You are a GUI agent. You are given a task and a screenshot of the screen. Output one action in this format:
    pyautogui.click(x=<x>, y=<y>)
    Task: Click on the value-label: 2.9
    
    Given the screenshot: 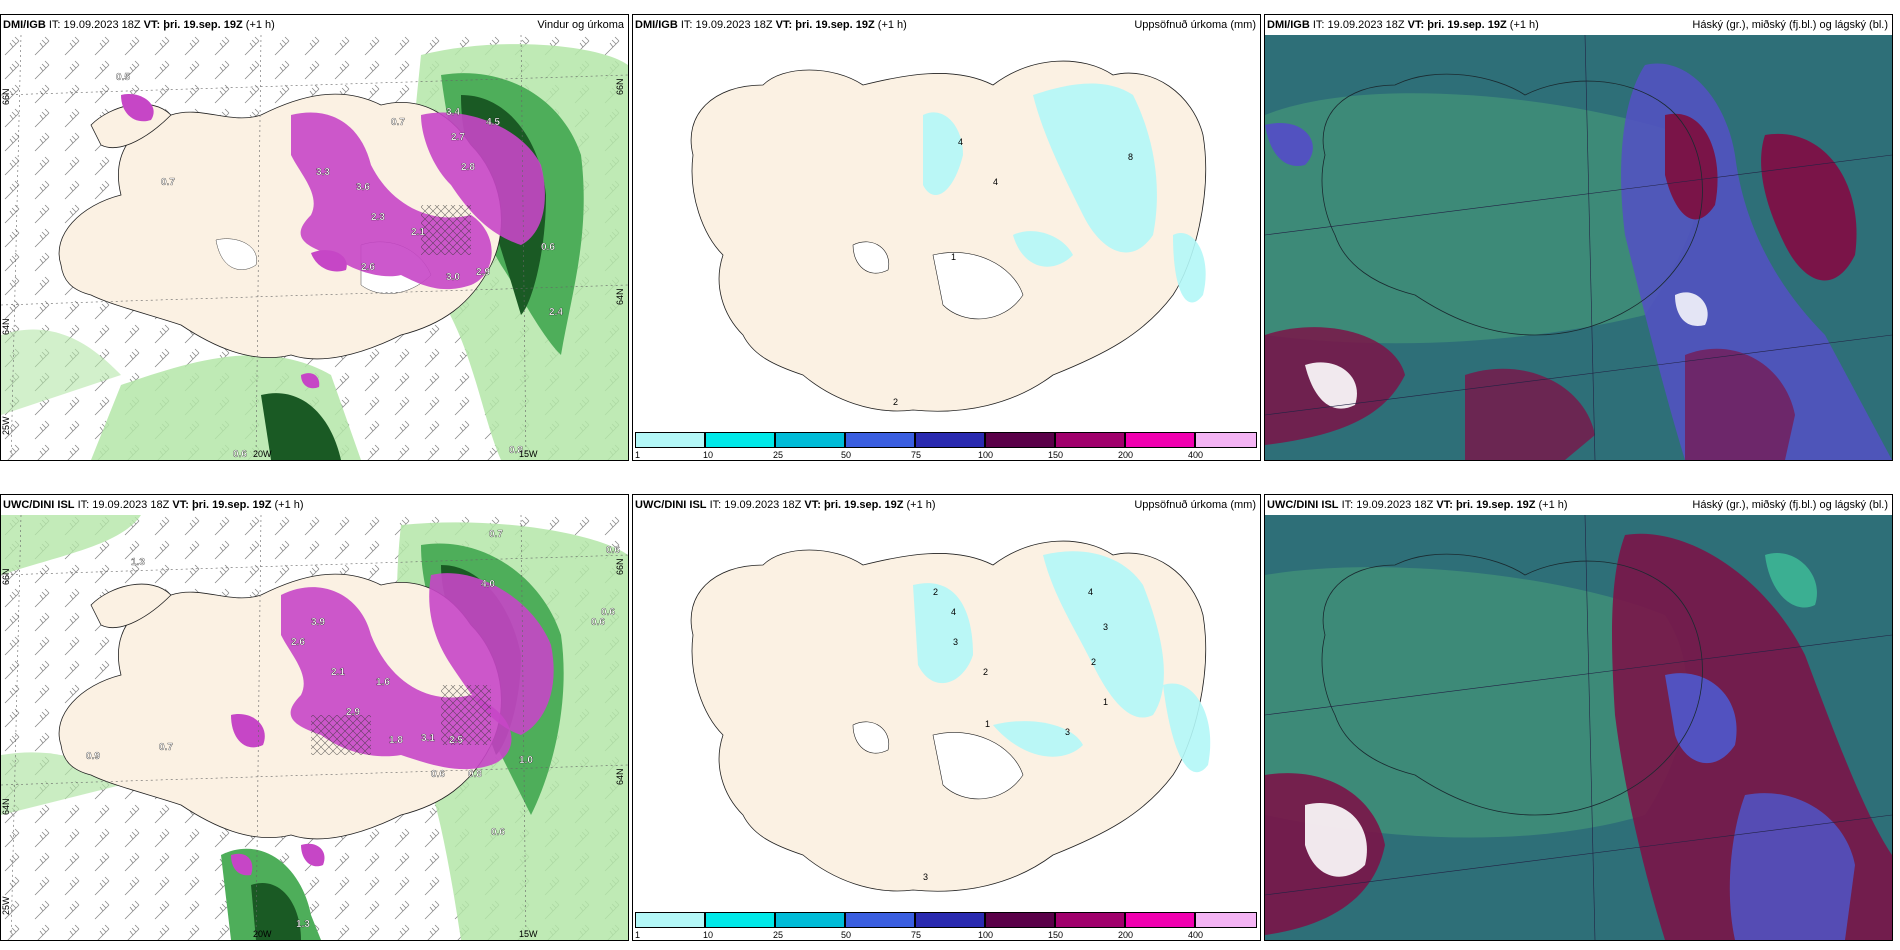 What is the action you would take?
    pyautogui.click(x=353, y=712)
    